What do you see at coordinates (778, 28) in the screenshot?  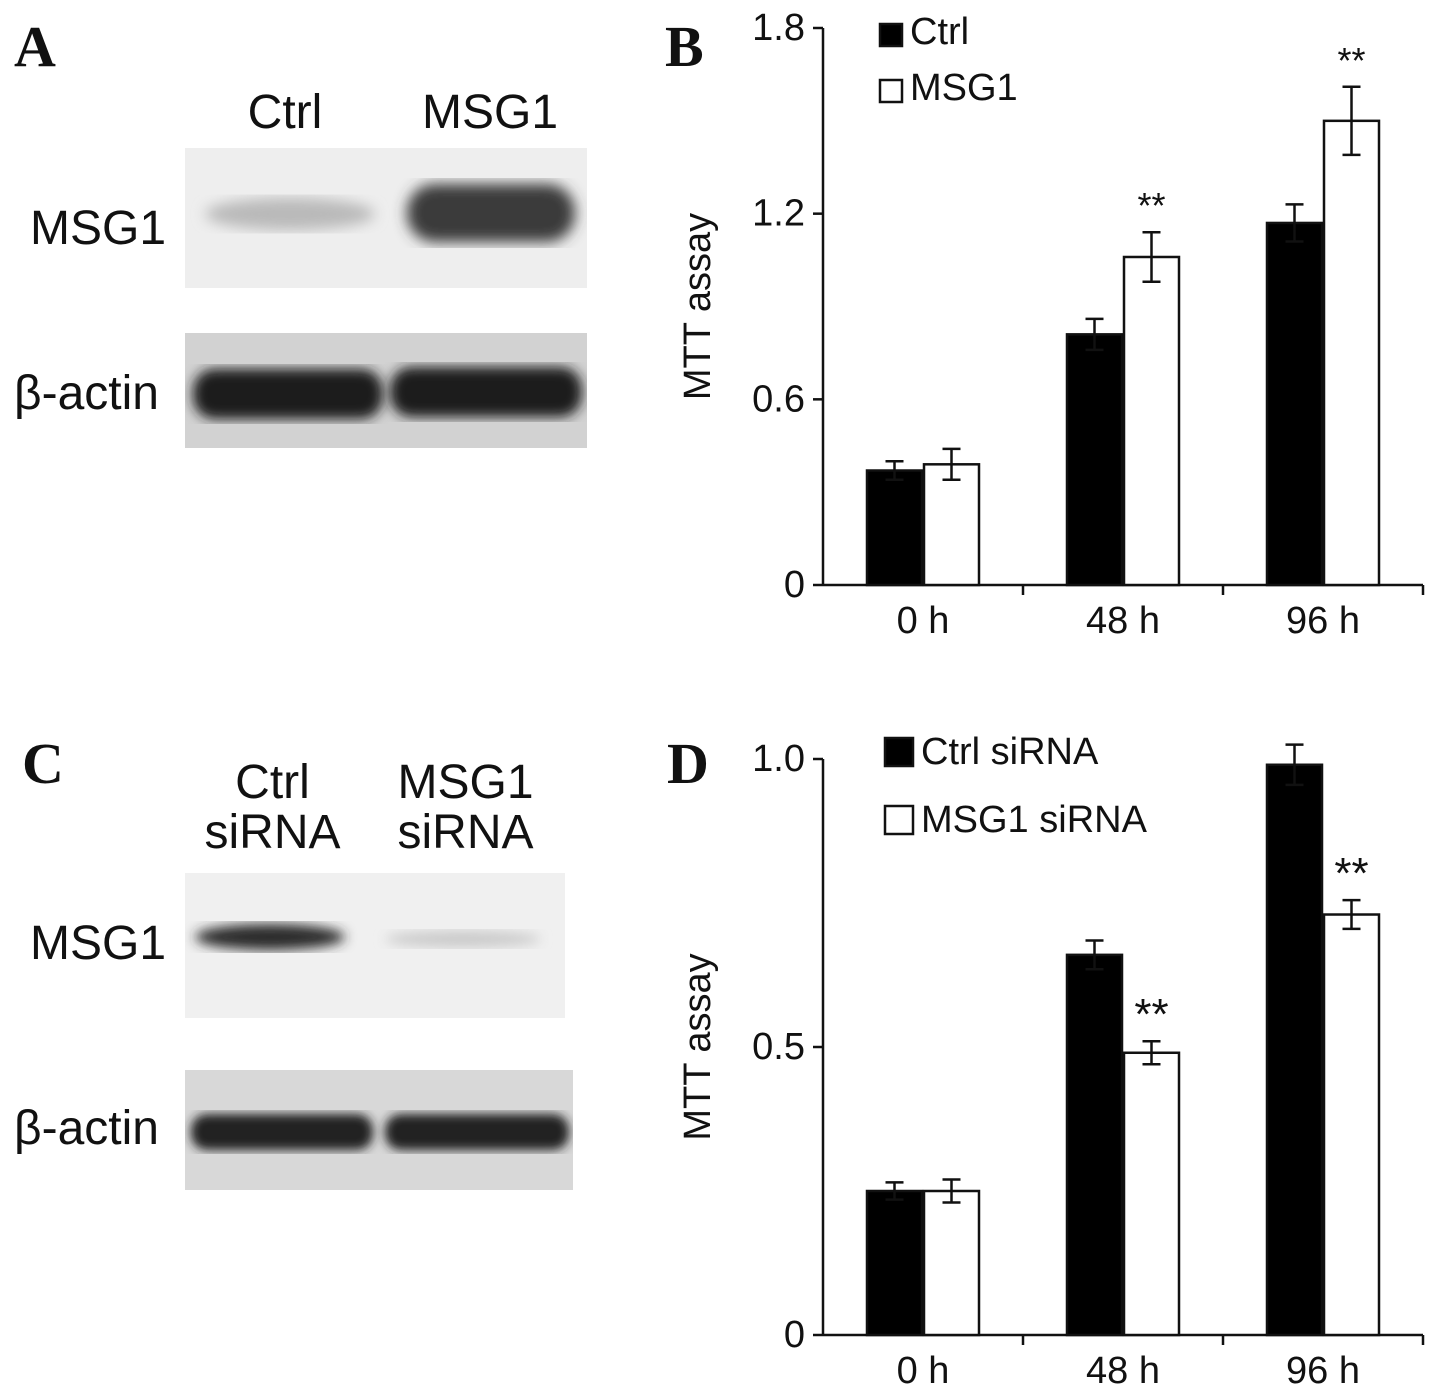 I see `y-tick-label: 1.8` at bounding box center [778, 28].